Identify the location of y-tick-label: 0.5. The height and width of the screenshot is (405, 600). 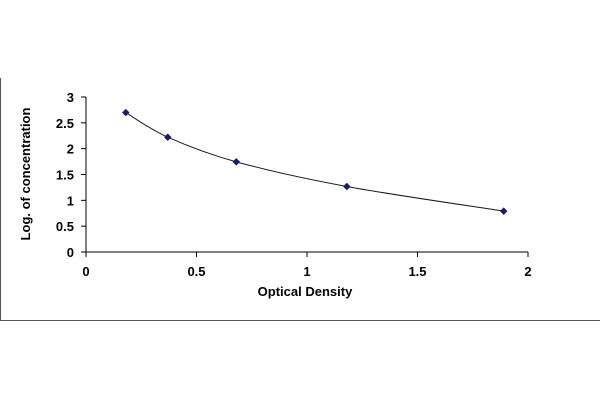
(65, 226).